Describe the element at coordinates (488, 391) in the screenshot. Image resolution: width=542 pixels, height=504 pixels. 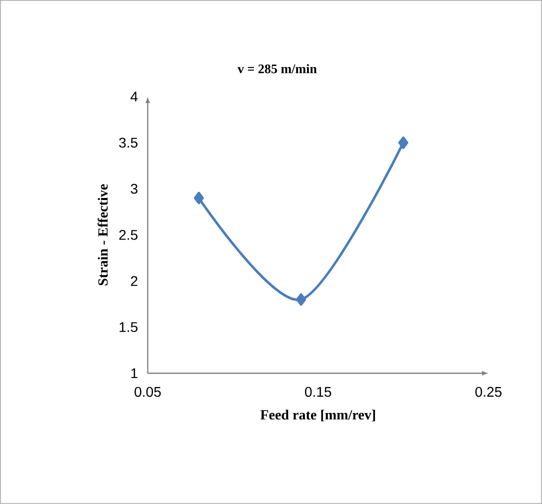
I see `x-tick-label: 0.25` at that location.